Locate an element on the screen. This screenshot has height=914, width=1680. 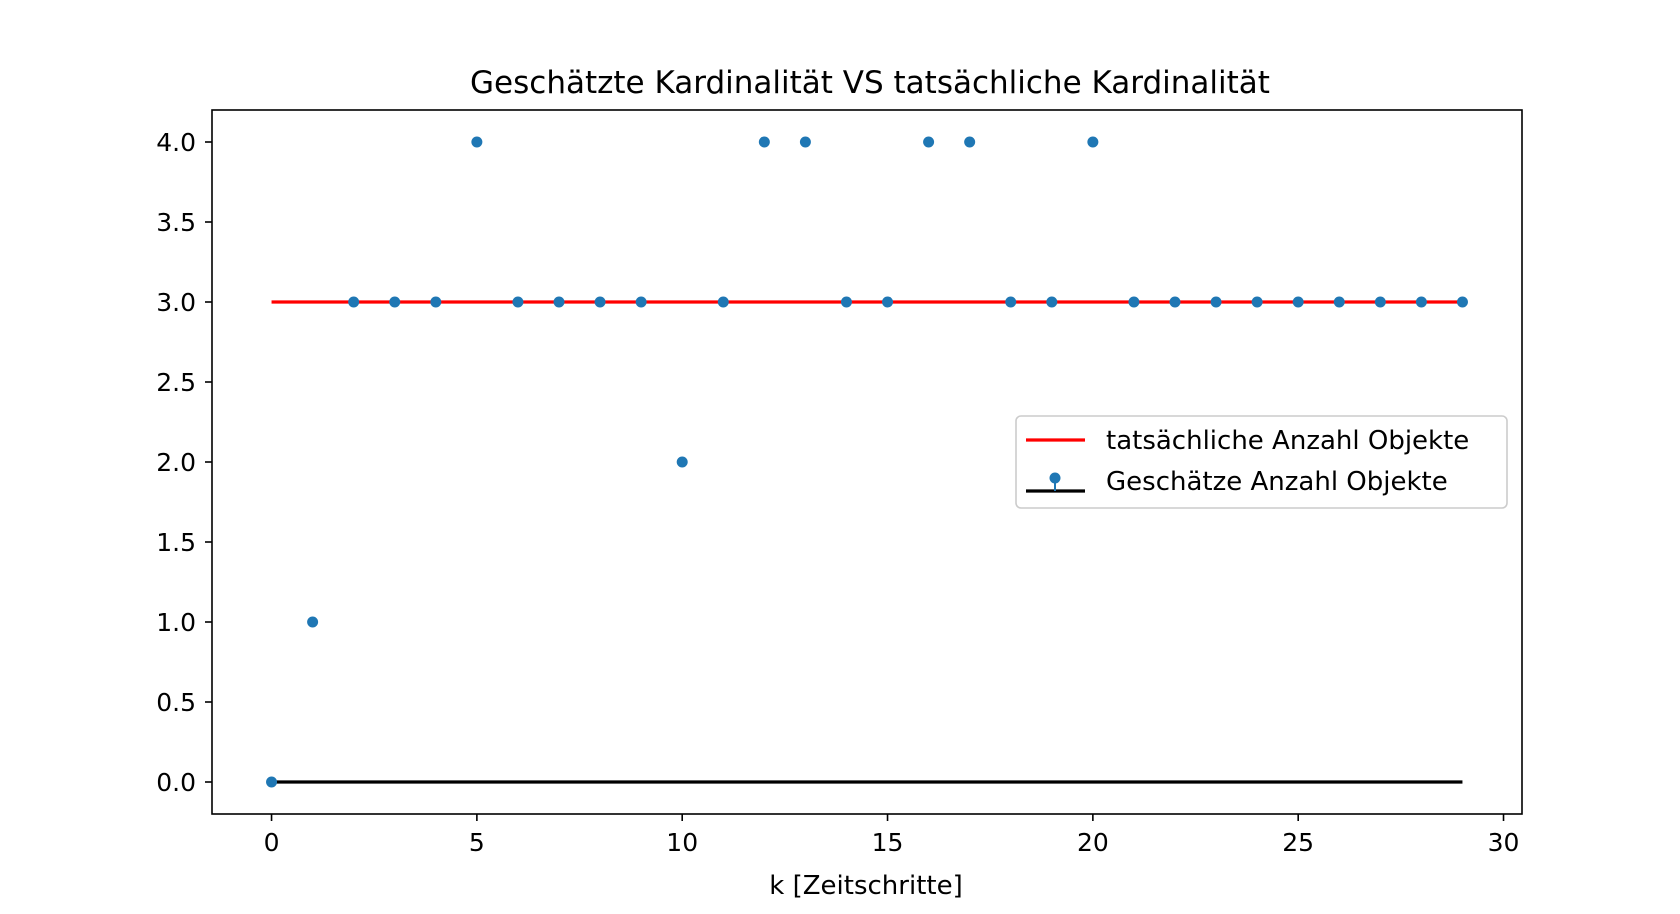
y-tick-label: 2.5 is located at coordinates (176, 382).